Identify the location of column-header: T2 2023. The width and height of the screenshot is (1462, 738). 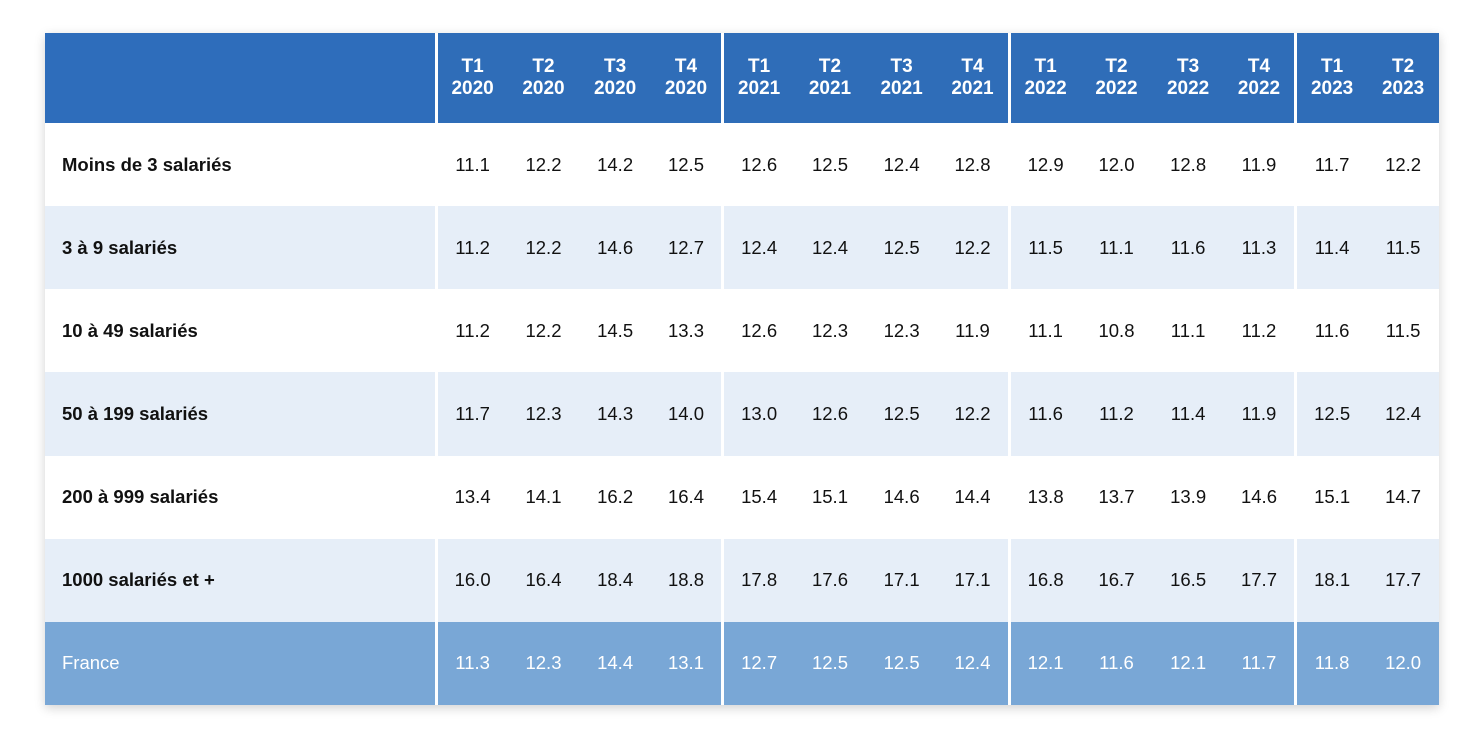
(1403, 78).